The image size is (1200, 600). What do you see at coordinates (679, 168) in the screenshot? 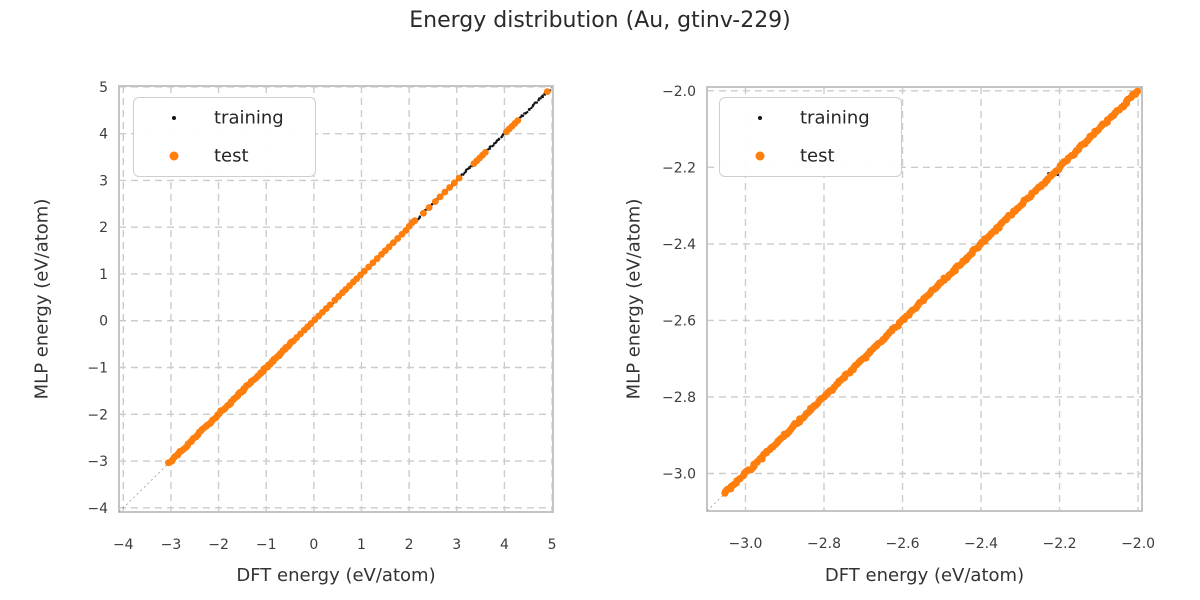
I see `y-tick-label: −2.2` at bounding box center [679, 168].